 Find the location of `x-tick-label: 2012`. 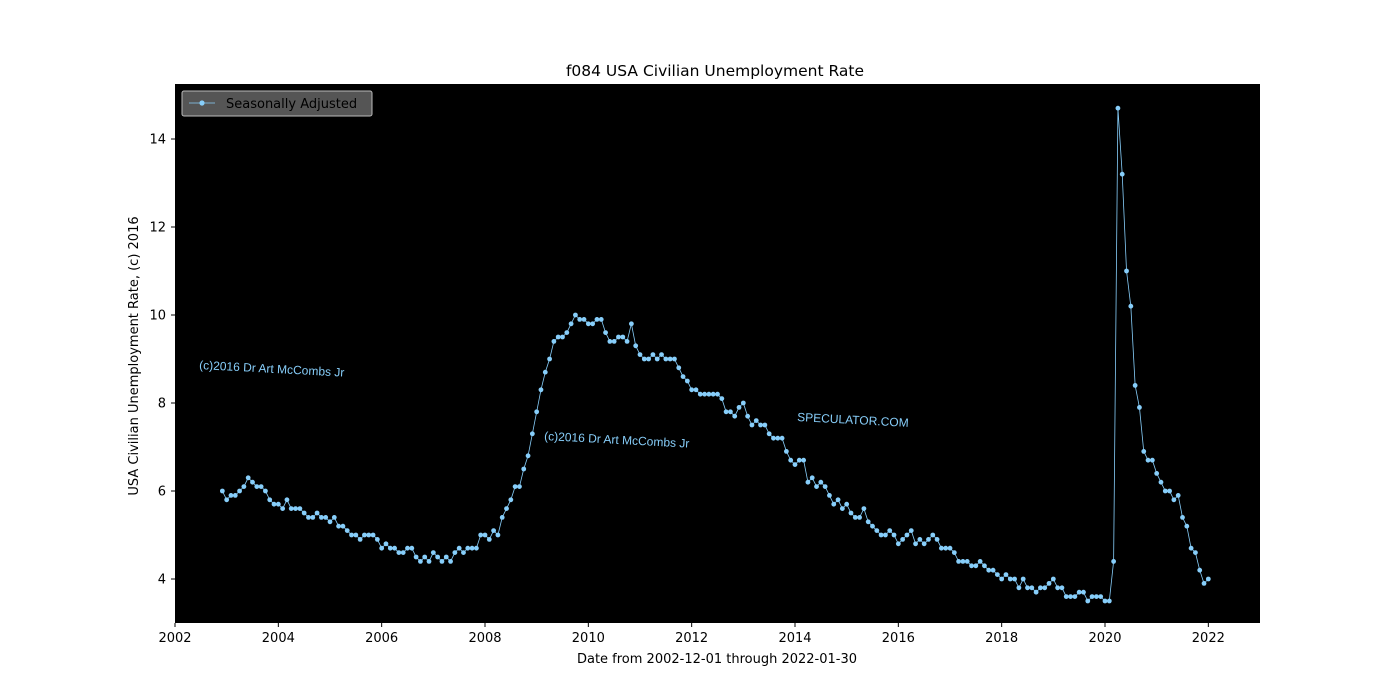

x-tick-label: 2012 is located at coordinates (691, 638).